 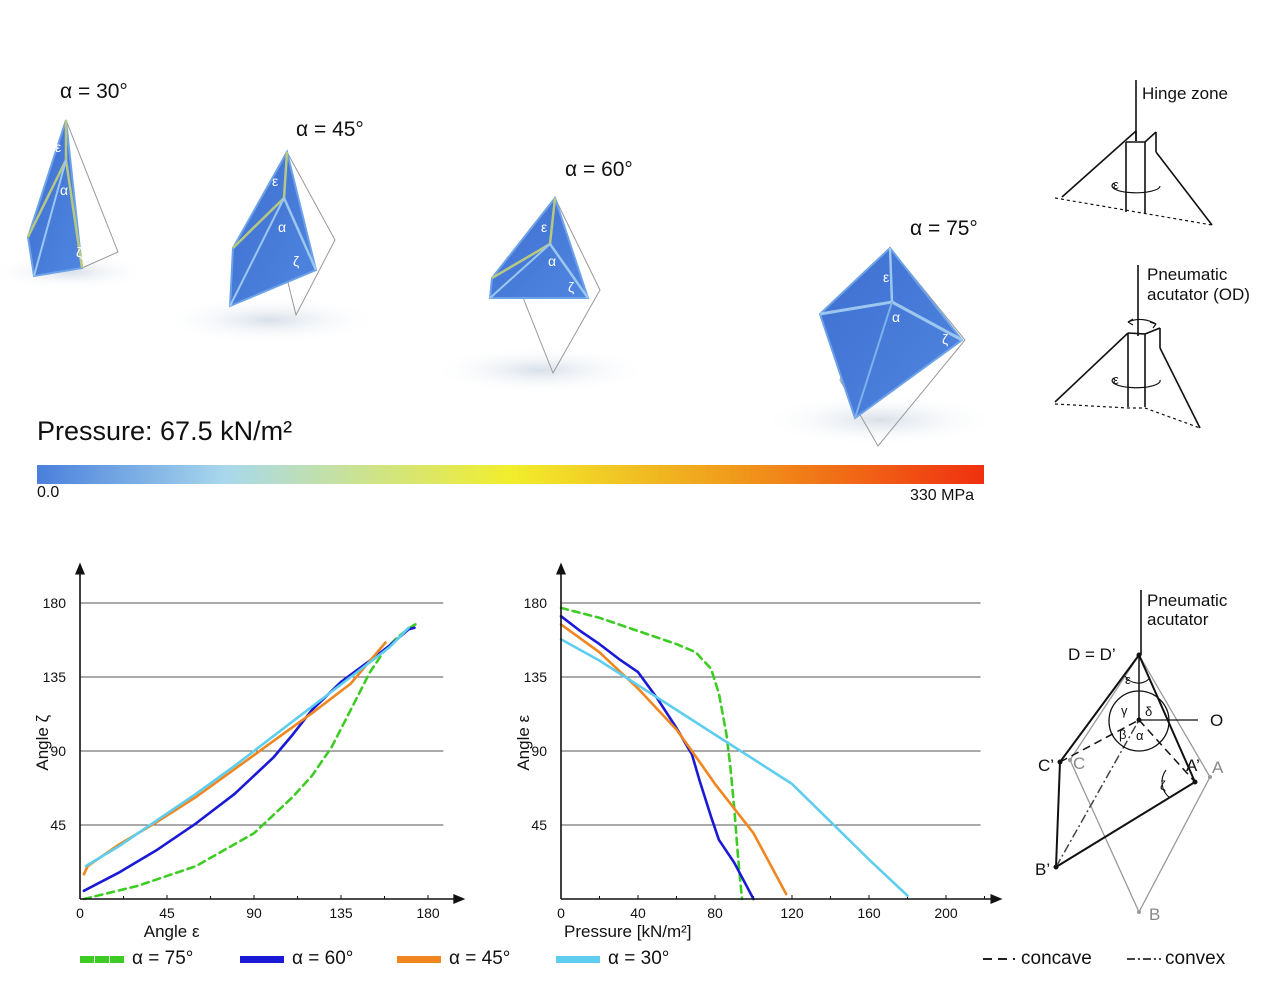 I want to click on point-a-label: A, so click(x=1218, y=767).